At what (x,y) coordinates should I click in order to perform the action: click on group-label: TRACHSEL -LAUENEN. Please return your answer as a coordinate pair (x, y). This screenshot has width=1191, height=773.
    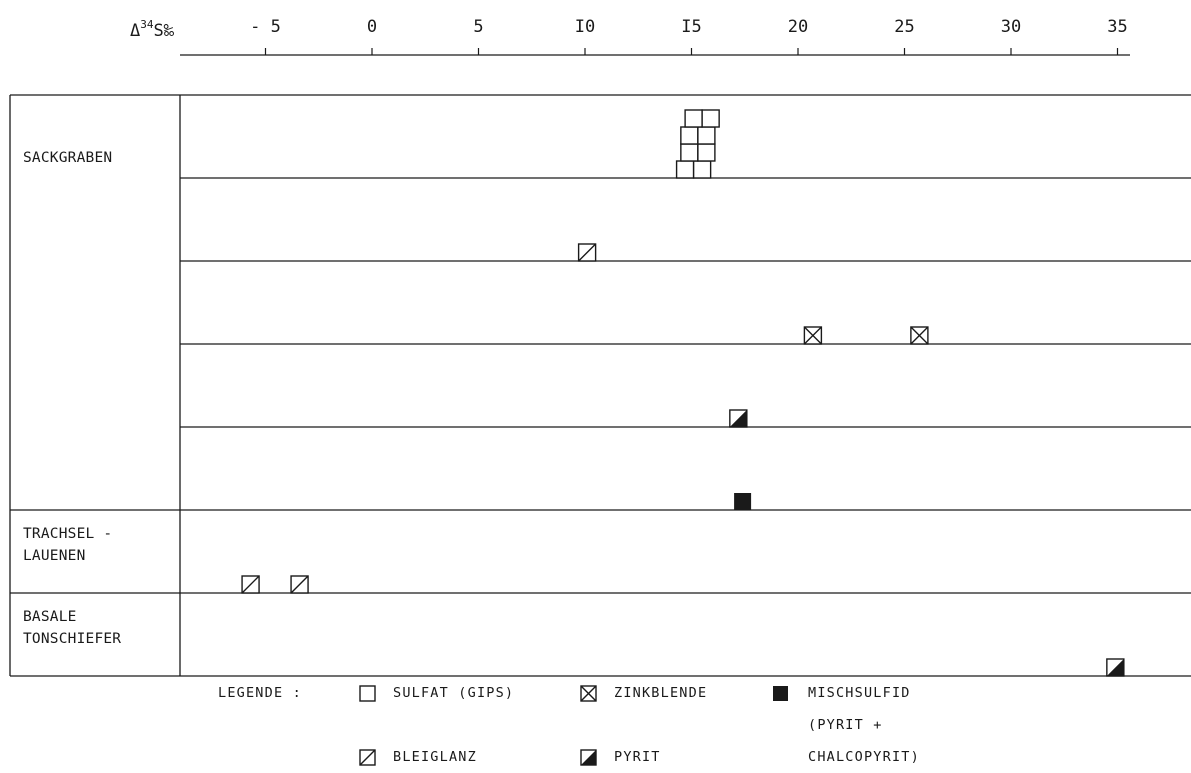
    Looking at the image, I should click on (67, 545).